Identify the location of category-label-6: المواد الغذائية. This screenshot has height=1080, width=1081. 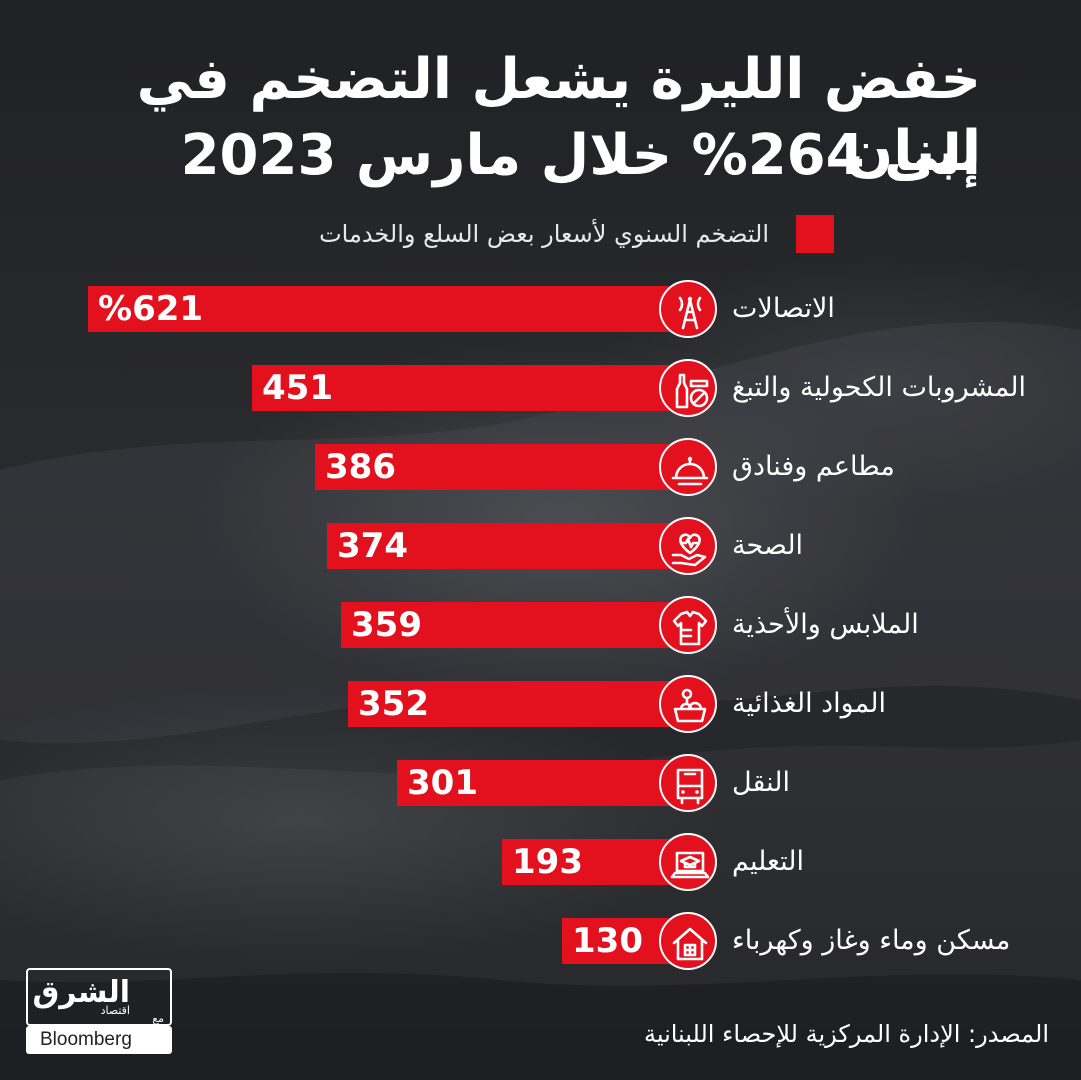
(809, 703).